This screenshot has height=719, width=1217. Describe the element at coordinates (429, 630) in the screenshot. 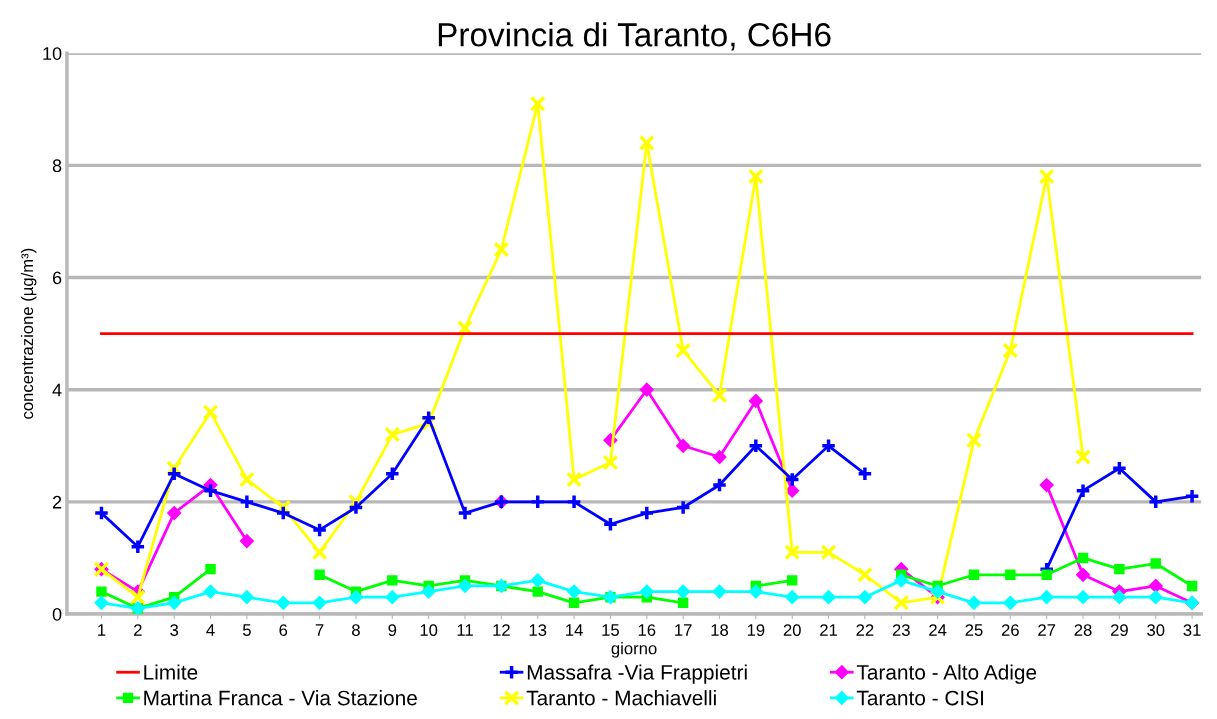

I see `x-tick-label: 10` at that location.